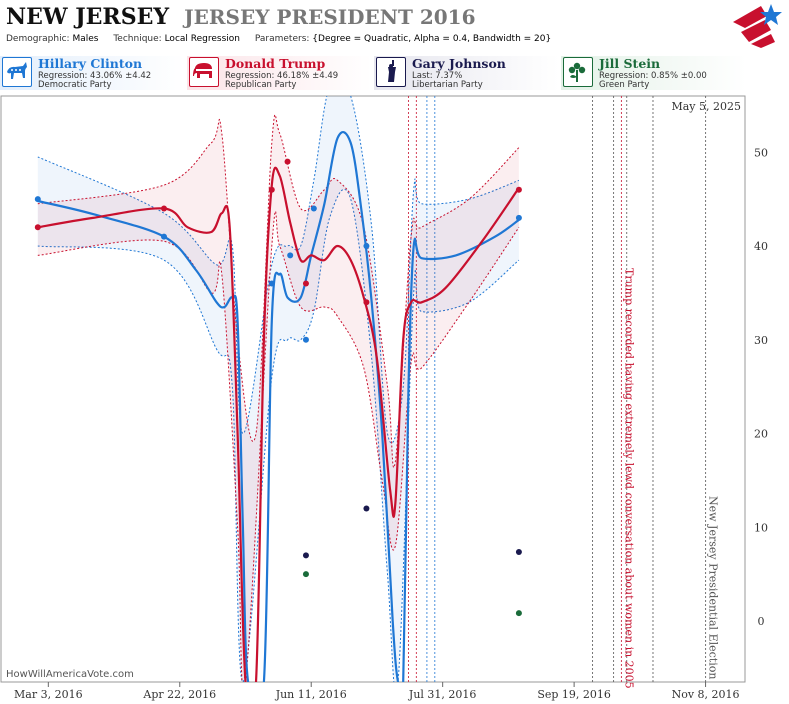  Describe the element at coordinates (391, 72) in the screenshot. I see `liberty-statue-icon` at that location.